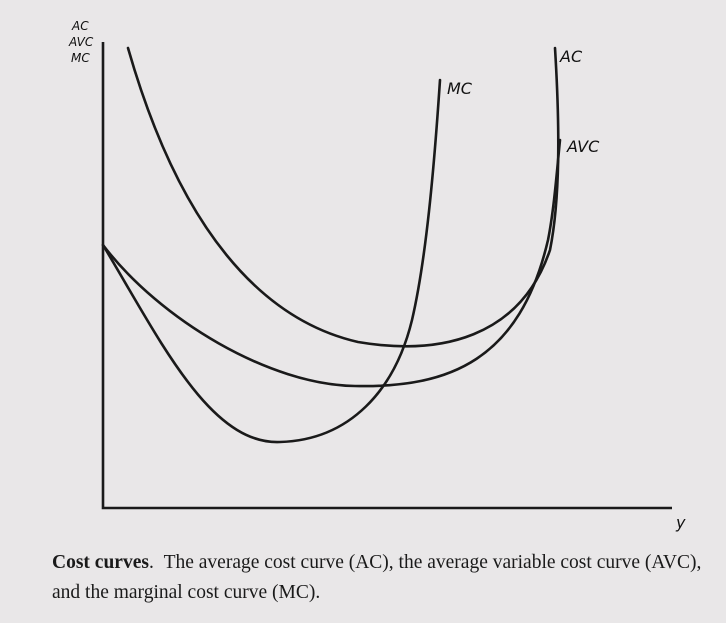 This screenshot has width=726, height=623. What do you see at coordinates (460, 88) in the screenshot?
I see `mc-curve-label: MC` at bounding box center [460, 88].